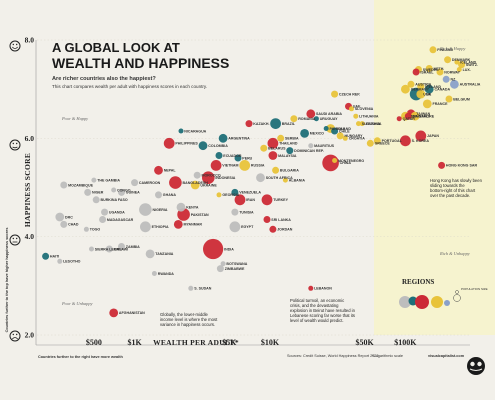  I want to click on country-label: IRELAND, so click(433, 87).